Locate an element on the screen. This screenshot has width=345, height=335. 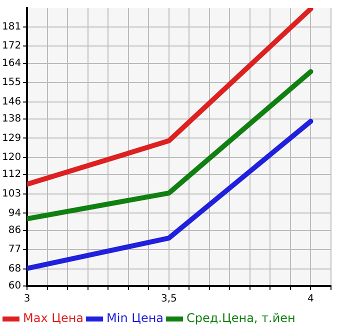
y-tick-label: 146 is located at coordinates (12, 102).